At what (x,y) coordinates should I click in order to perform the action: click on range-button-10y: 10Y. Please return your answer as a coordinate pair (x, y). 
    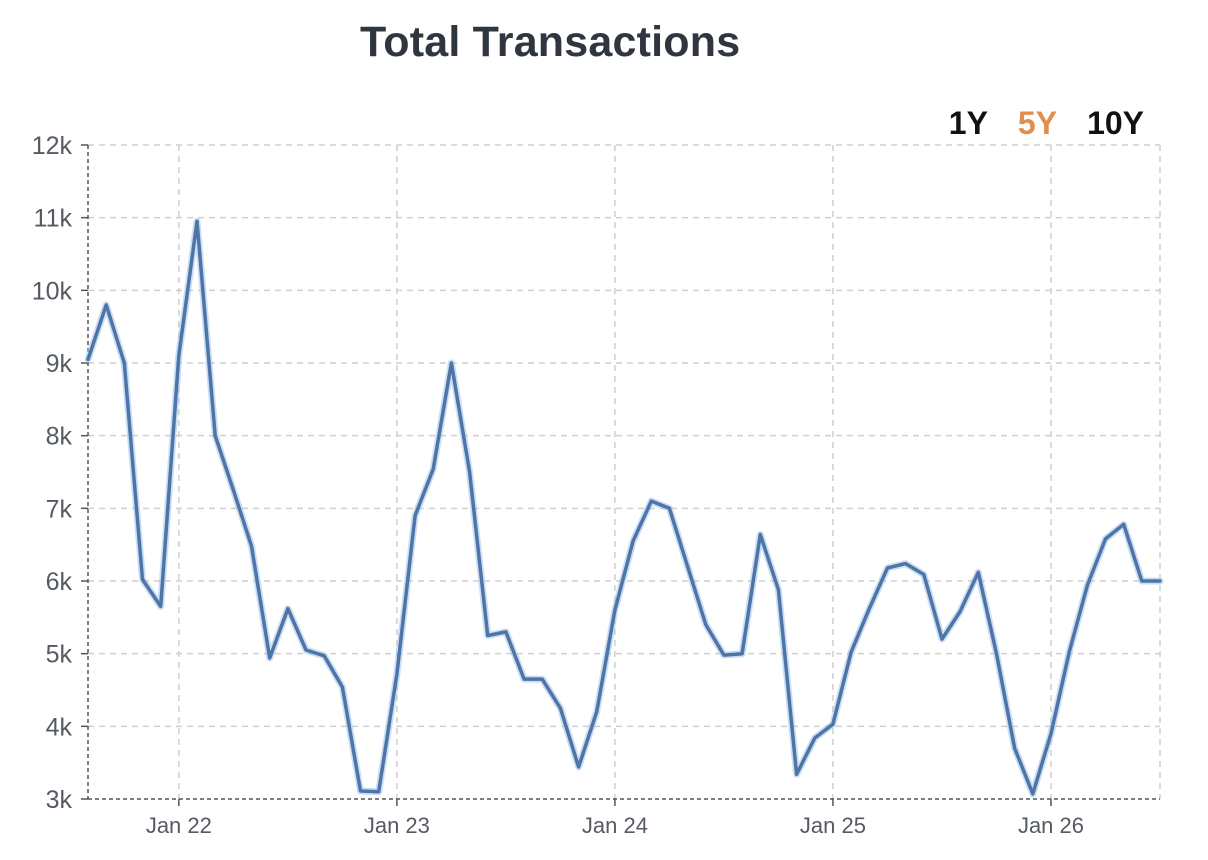
    Looking at the image, I should click on (1115, 123).